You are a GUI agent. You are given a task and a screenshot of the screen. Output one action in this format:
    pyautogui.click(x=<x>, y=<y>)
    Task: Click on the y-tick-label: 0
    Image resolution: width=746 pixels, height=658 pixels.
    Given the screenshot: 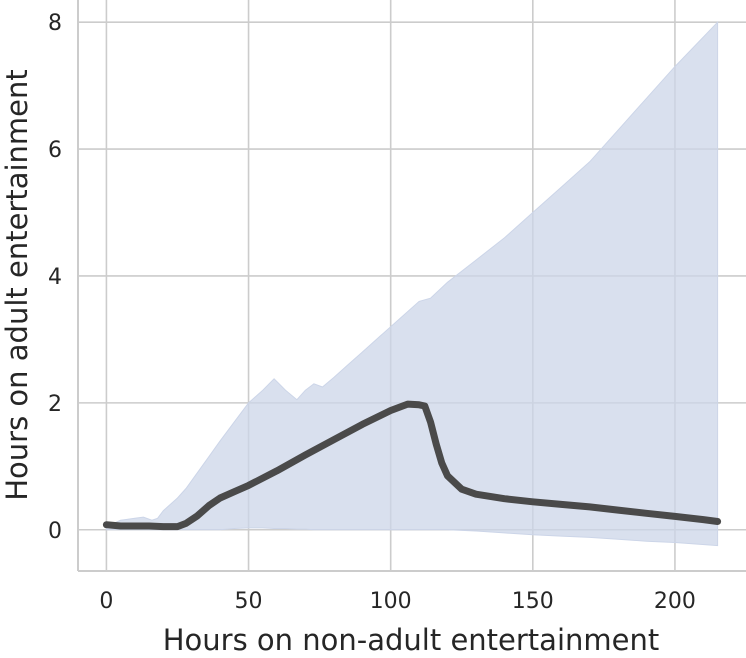 What is the action you would take?
    pyautogui.click(x=55, y=531)
    